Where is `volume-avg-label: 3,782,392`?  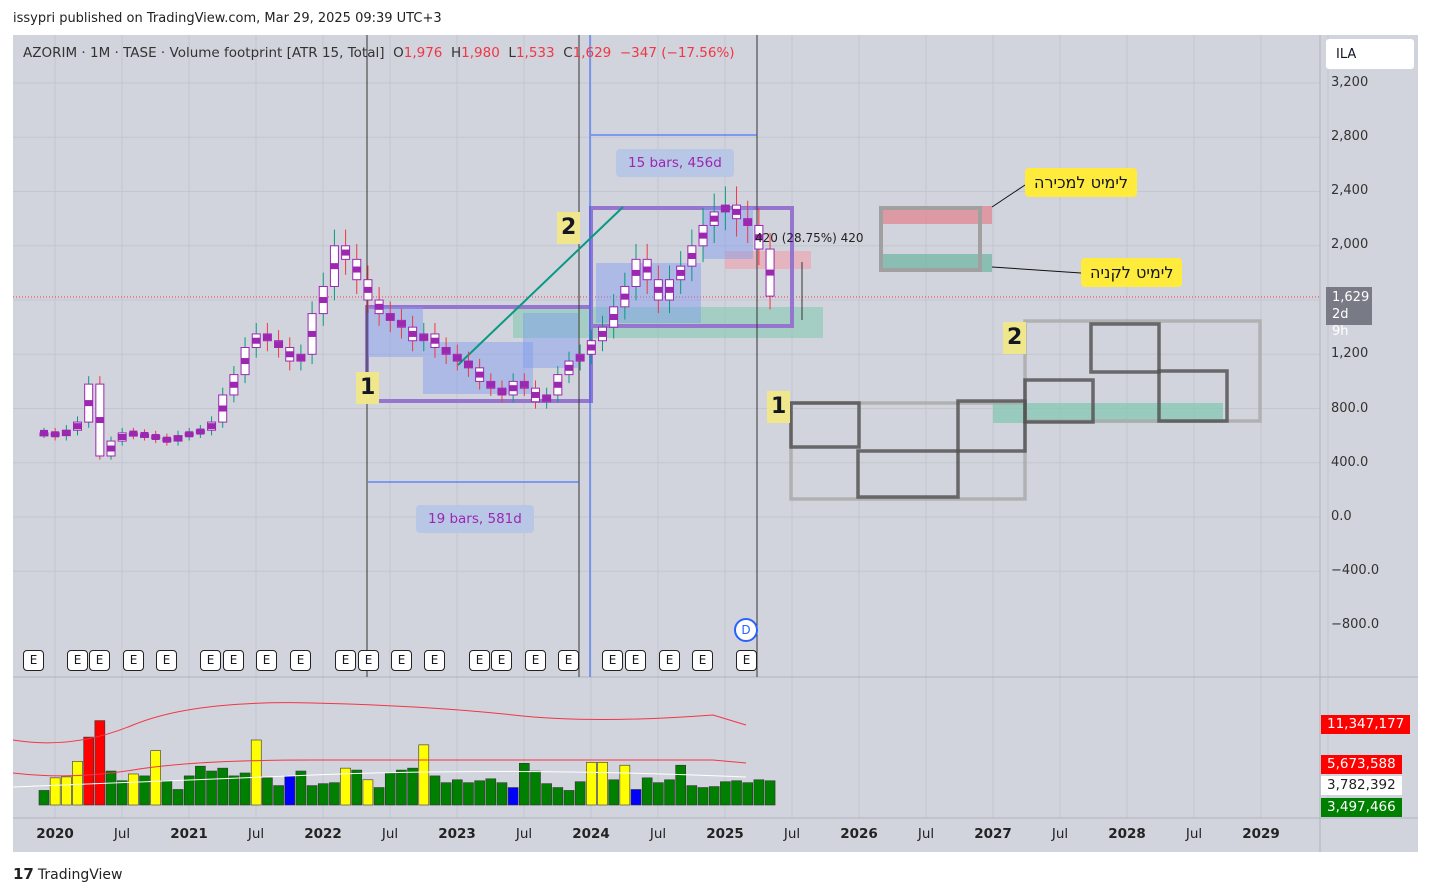
volume-avg-label: 3,782,392 is located at coordinates (1361, 785).